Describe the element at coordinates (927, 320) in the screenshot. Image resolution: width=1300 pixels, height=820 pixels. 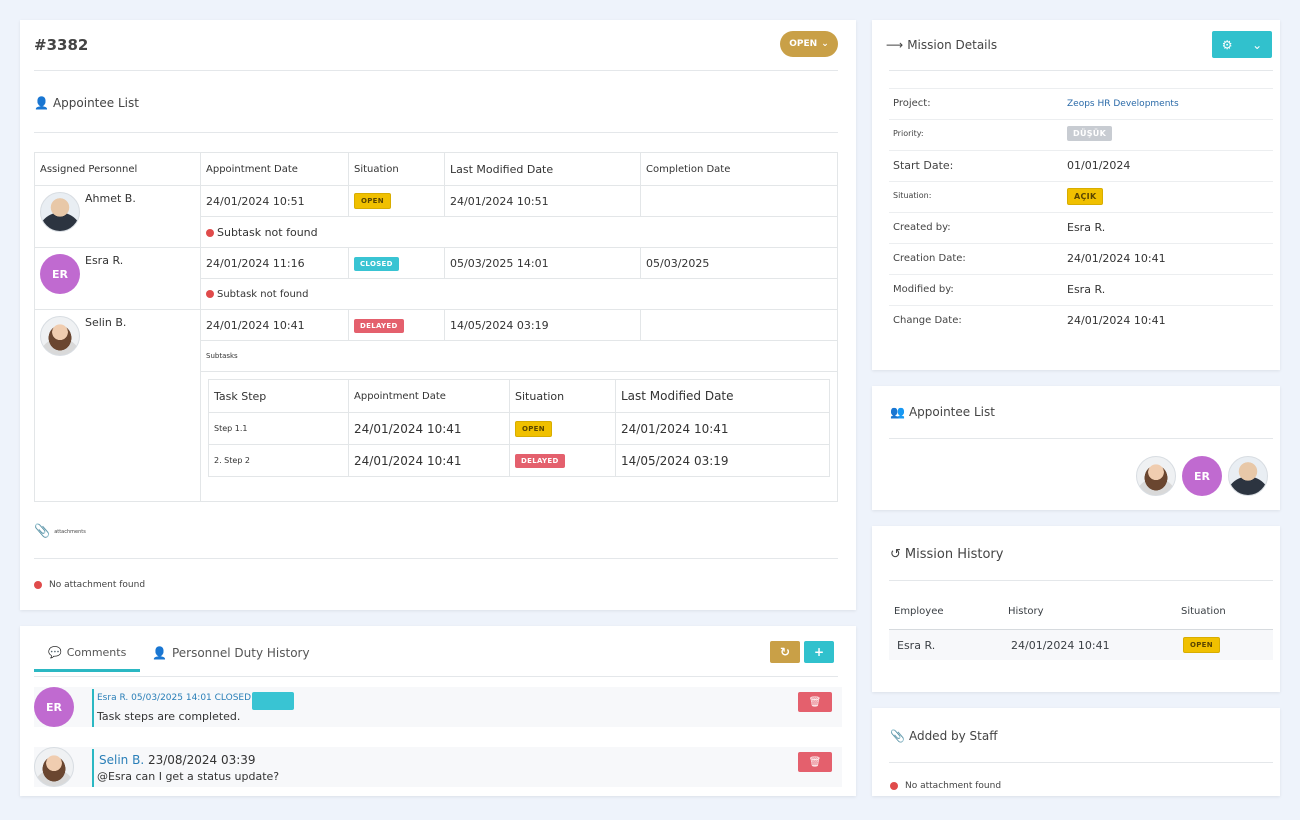
I see `detail-key: Change Date:` at that location.